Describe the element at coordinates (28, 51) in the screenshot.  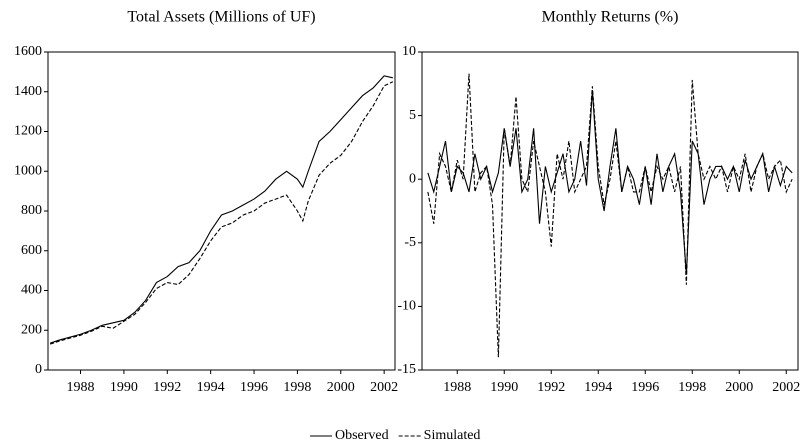
I see `y-tick-label: 1600` at that location.